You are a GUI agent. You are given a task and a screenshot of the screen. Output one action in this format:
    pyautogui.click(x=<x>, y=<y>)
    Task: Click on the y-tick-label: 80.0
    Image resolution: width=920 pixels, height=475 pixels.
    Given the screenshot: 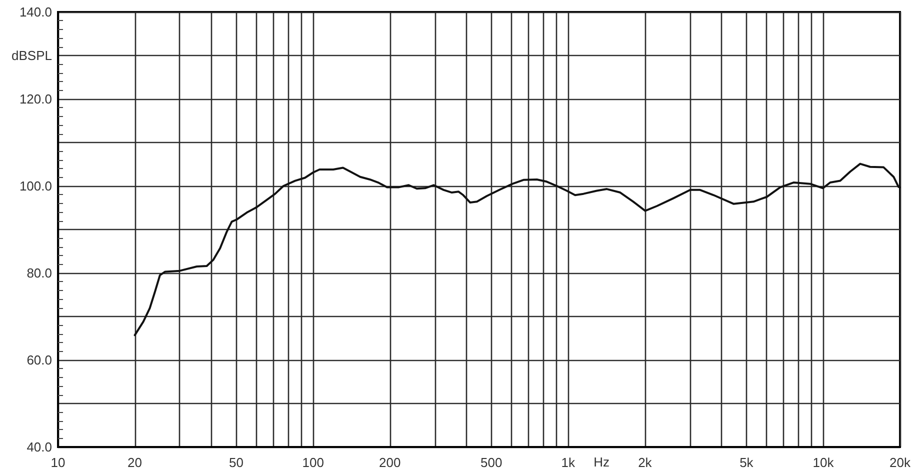 What is the action you would take?
    pyautogui.click(x=39, y=273)
    